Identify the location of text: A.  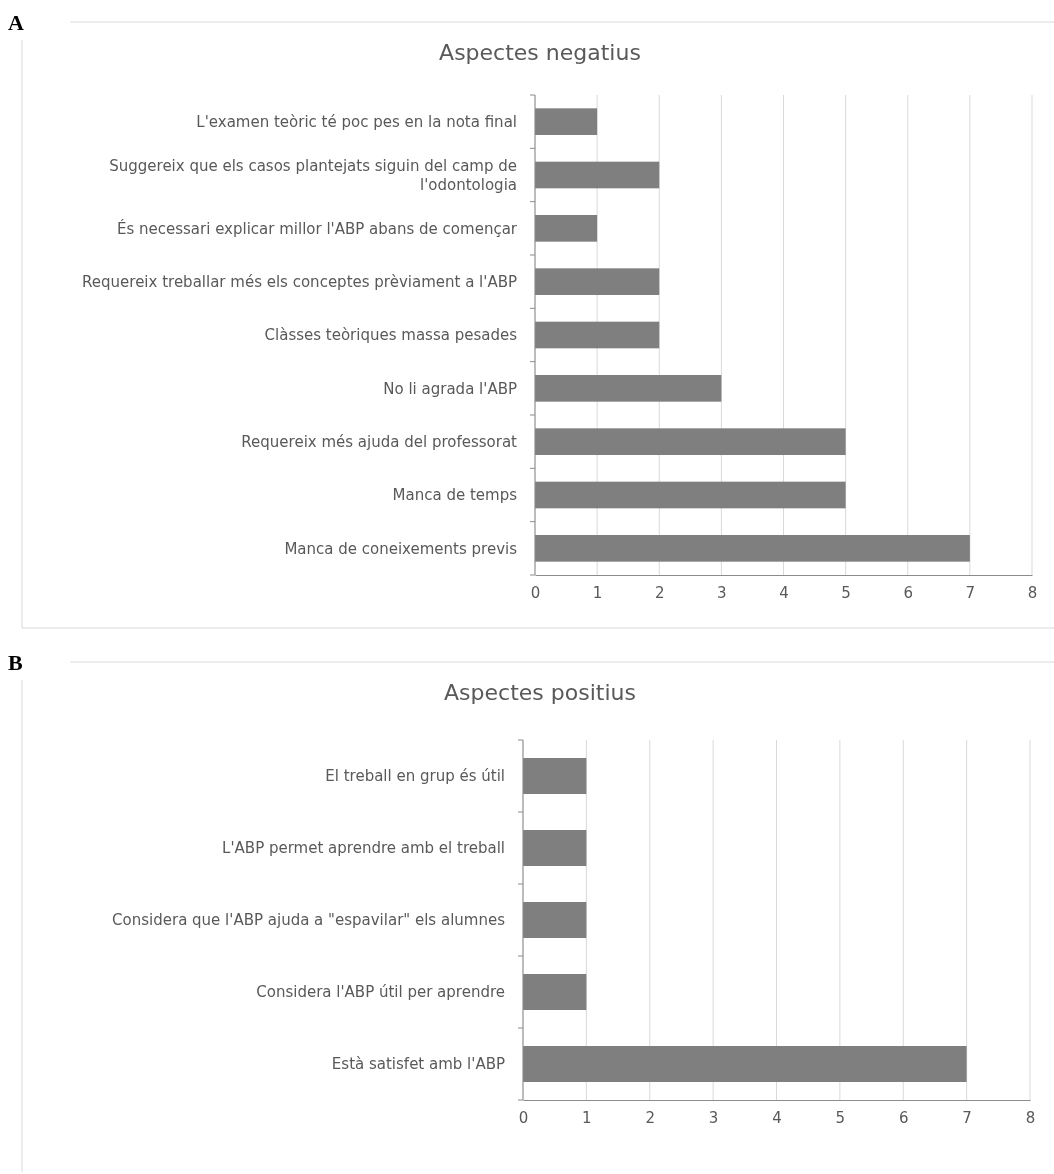
(16, 22).